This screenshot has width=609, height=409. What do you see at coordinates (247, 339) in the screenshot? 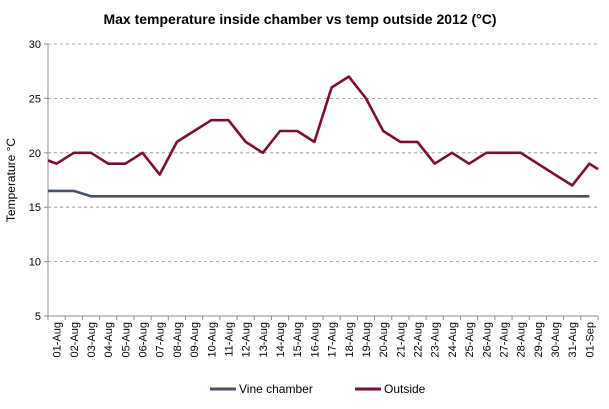
I see `x-tick-label: 12-Aug` at bounding box center [247, 339].